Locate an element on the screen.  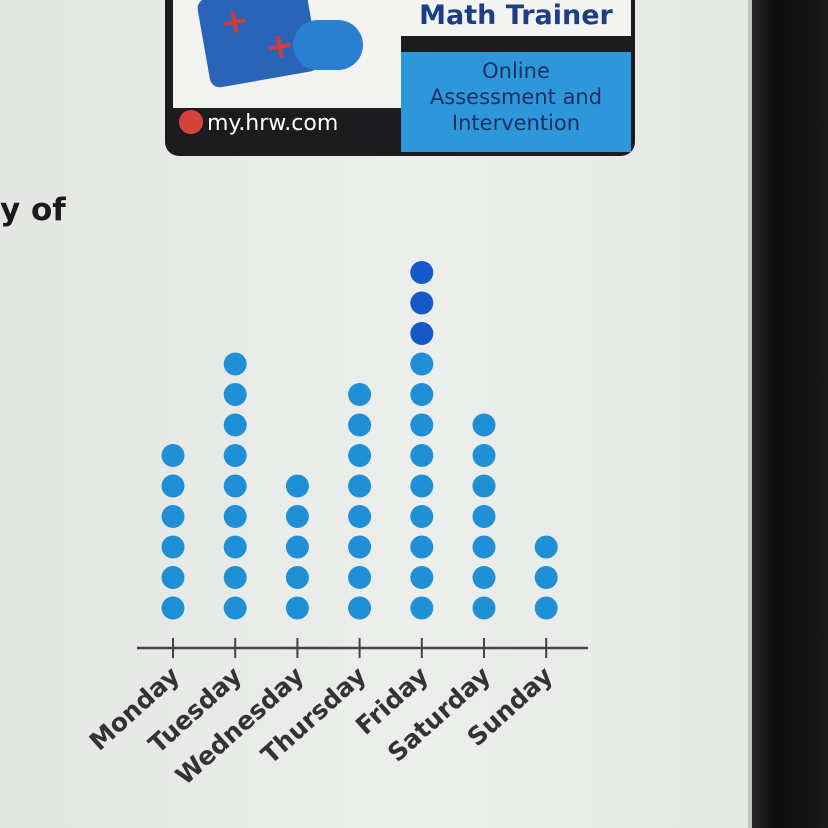
subtitle-line: Assessment and is located at coordinates (516, 97).